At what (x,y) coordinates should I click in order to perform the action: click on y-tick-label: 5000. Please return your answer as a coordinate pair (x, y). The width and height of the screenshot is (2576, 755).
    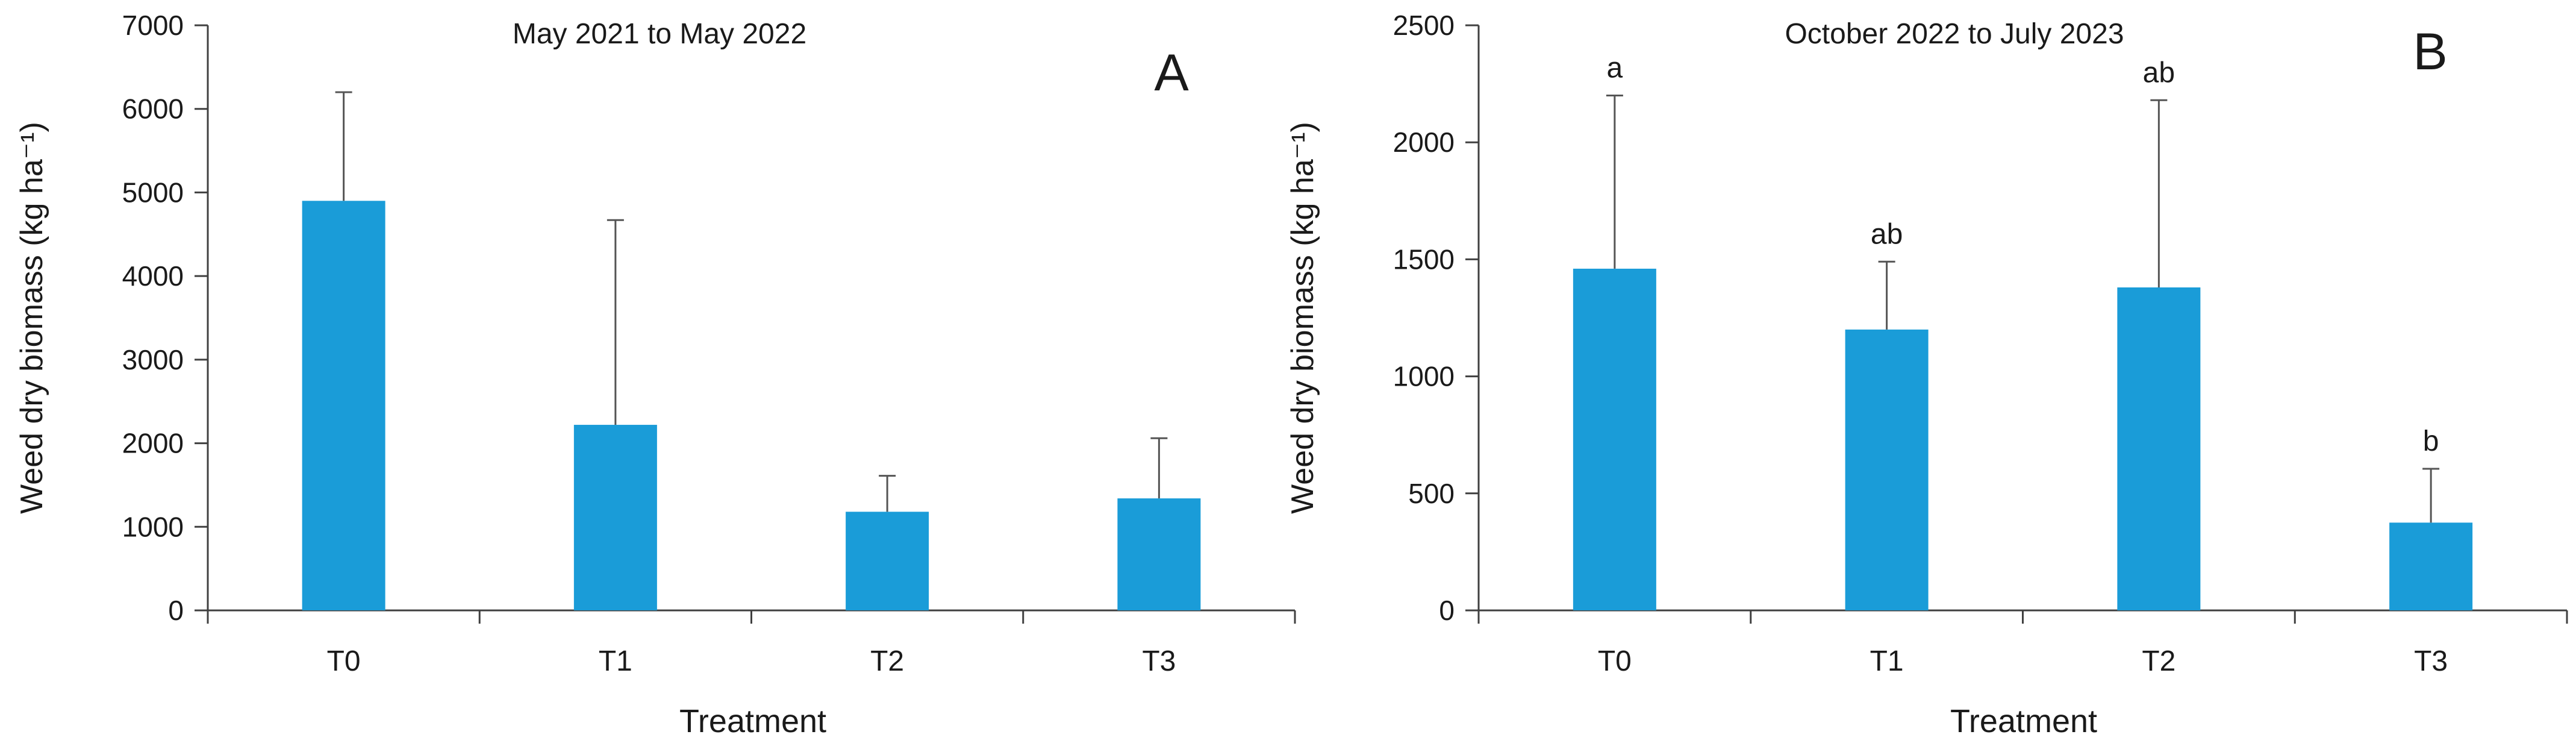
    Looking at the image, I should click on (153, 192).